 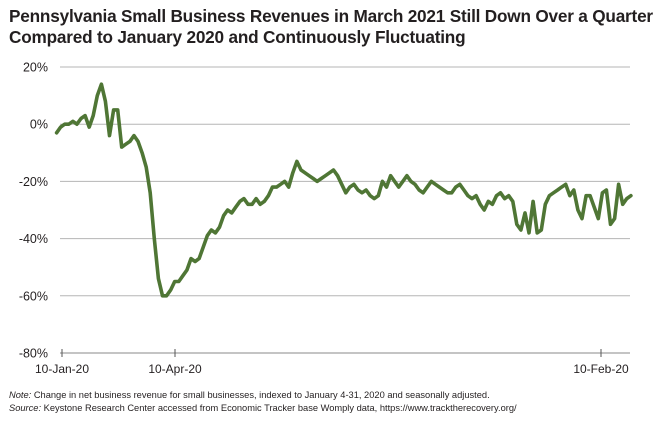 I want to click on x-axis: 10-Jan-20 10-Apr-20 10-Feb-20, so click(x=332, y=362).